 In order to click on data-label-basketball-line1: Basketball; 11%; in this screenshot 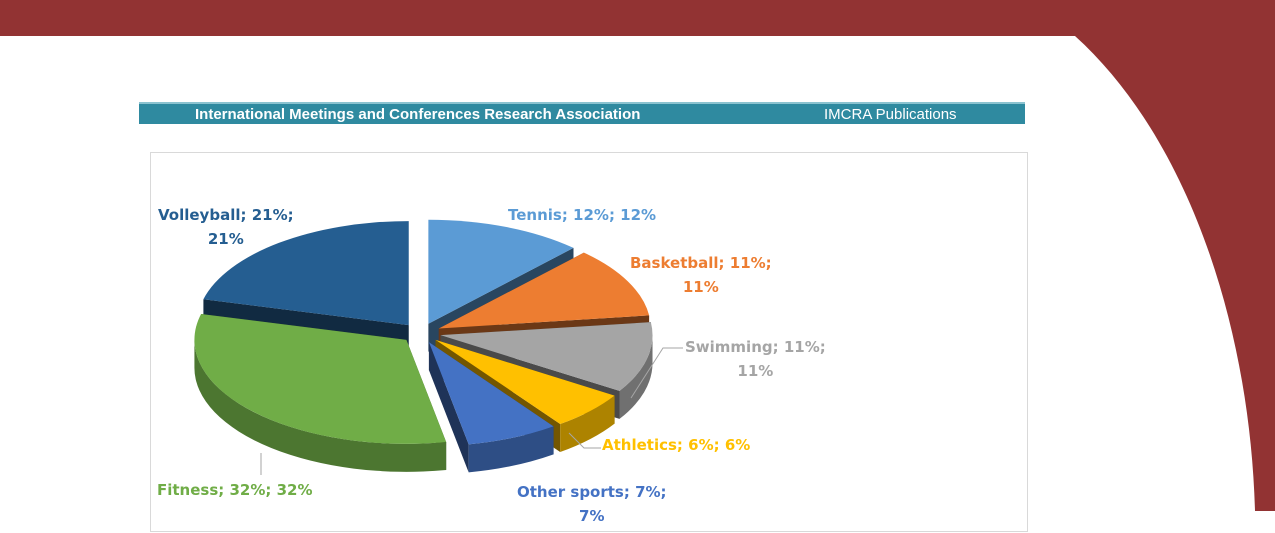, I will do `click(701, 263)`.